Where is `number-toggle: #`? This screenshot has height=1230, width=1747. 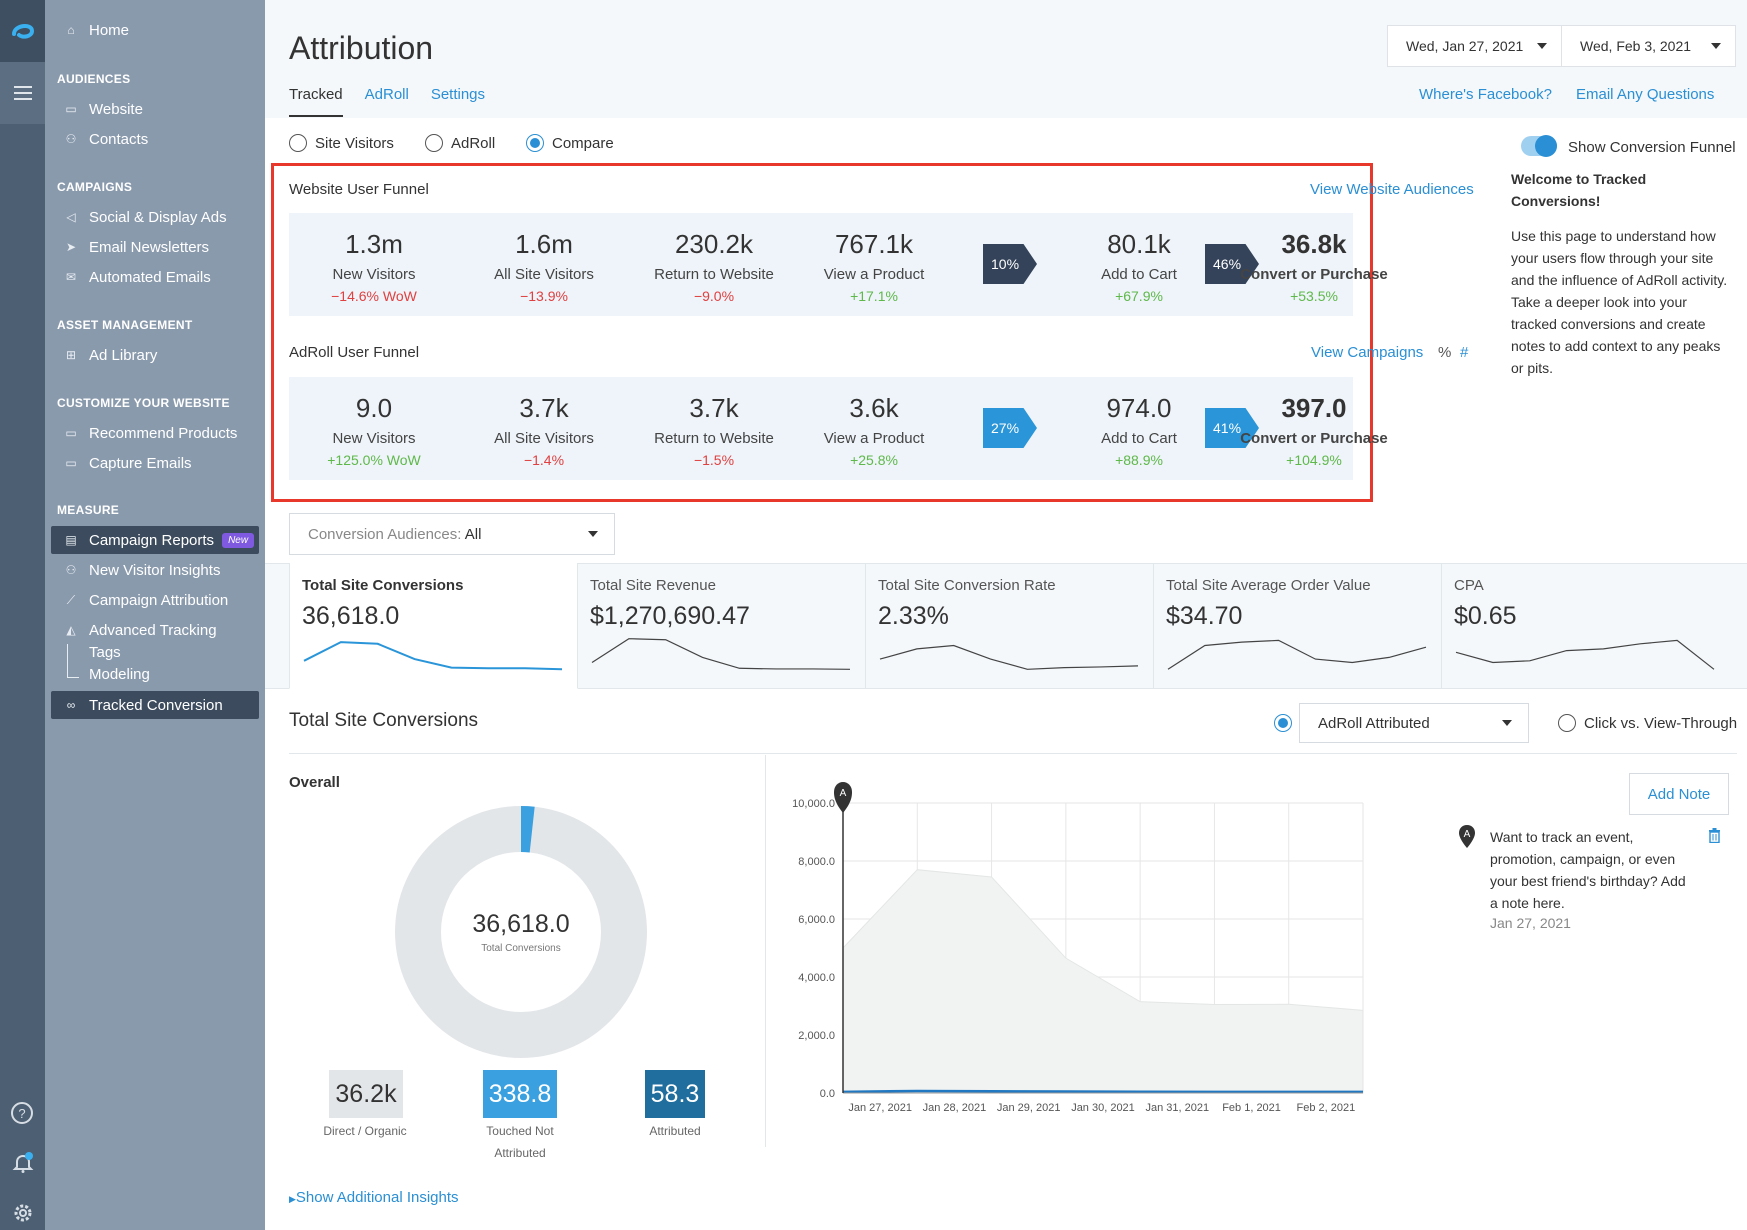 number-toggle: # is located at coordinates (1464, 352).